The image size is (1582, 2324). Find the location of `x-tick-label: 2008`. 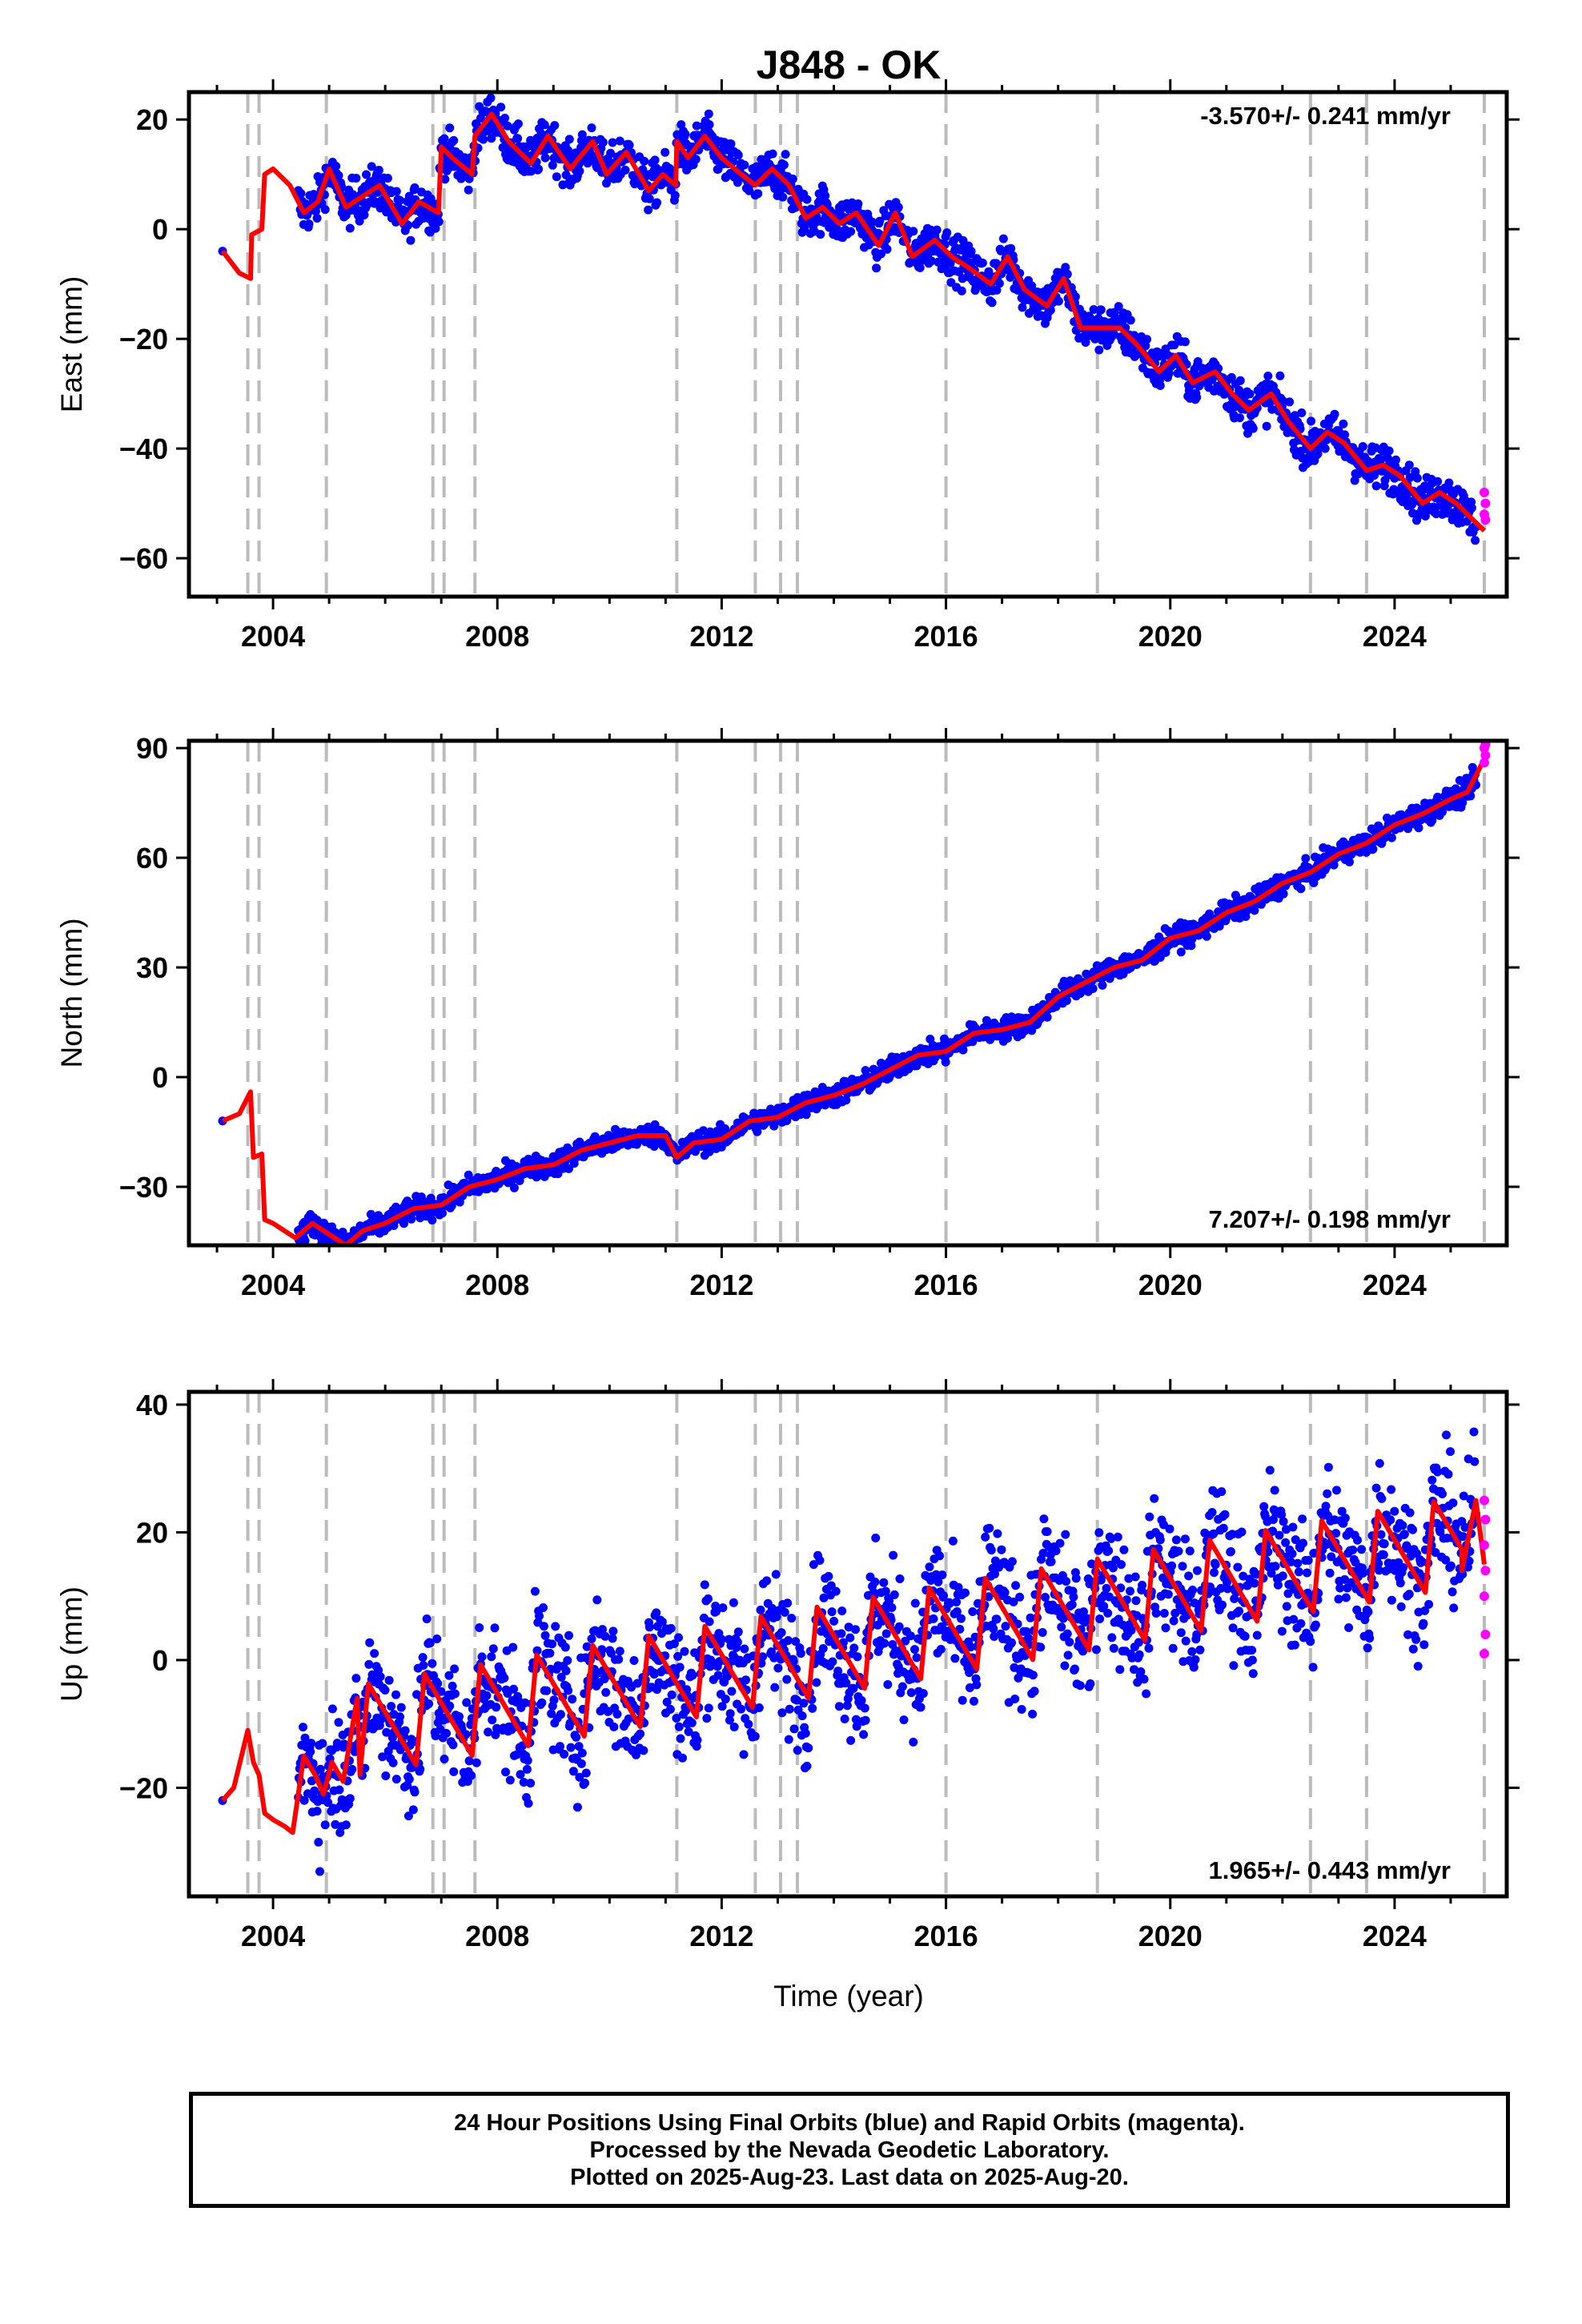

x-tick-label: 2008 is located at coordinates (497, 636).